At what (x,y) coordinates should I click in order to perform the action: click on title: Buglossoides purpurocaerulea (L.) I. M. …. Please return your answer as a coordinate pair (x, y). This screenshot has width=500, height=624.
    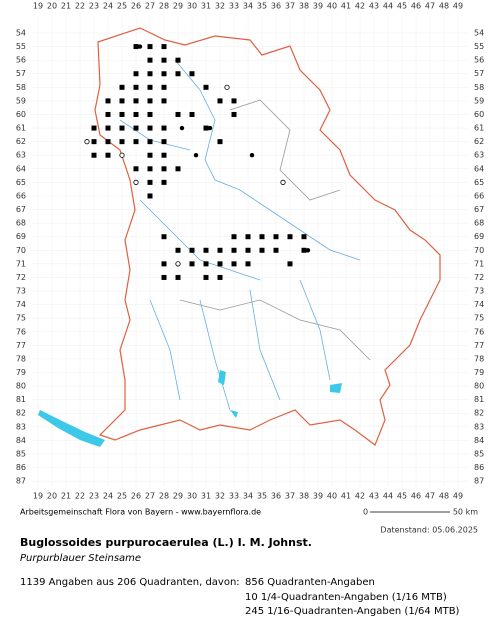
    Looking at the image, I should click on (166, 542).